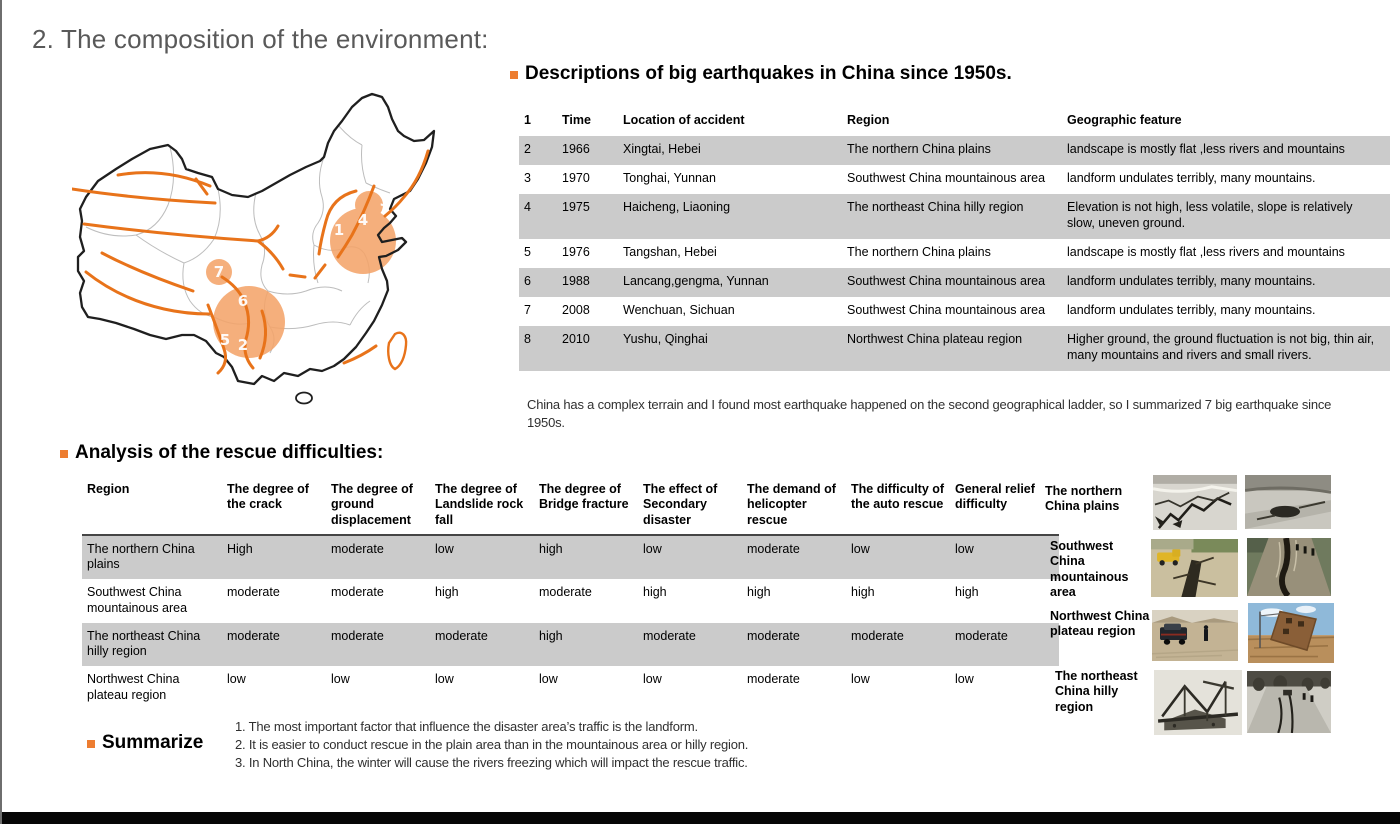 Image resolution: width=1400 pixels, height=824 pixels. I want to click on photo-bw-cracked-street, so click(1289, 702).